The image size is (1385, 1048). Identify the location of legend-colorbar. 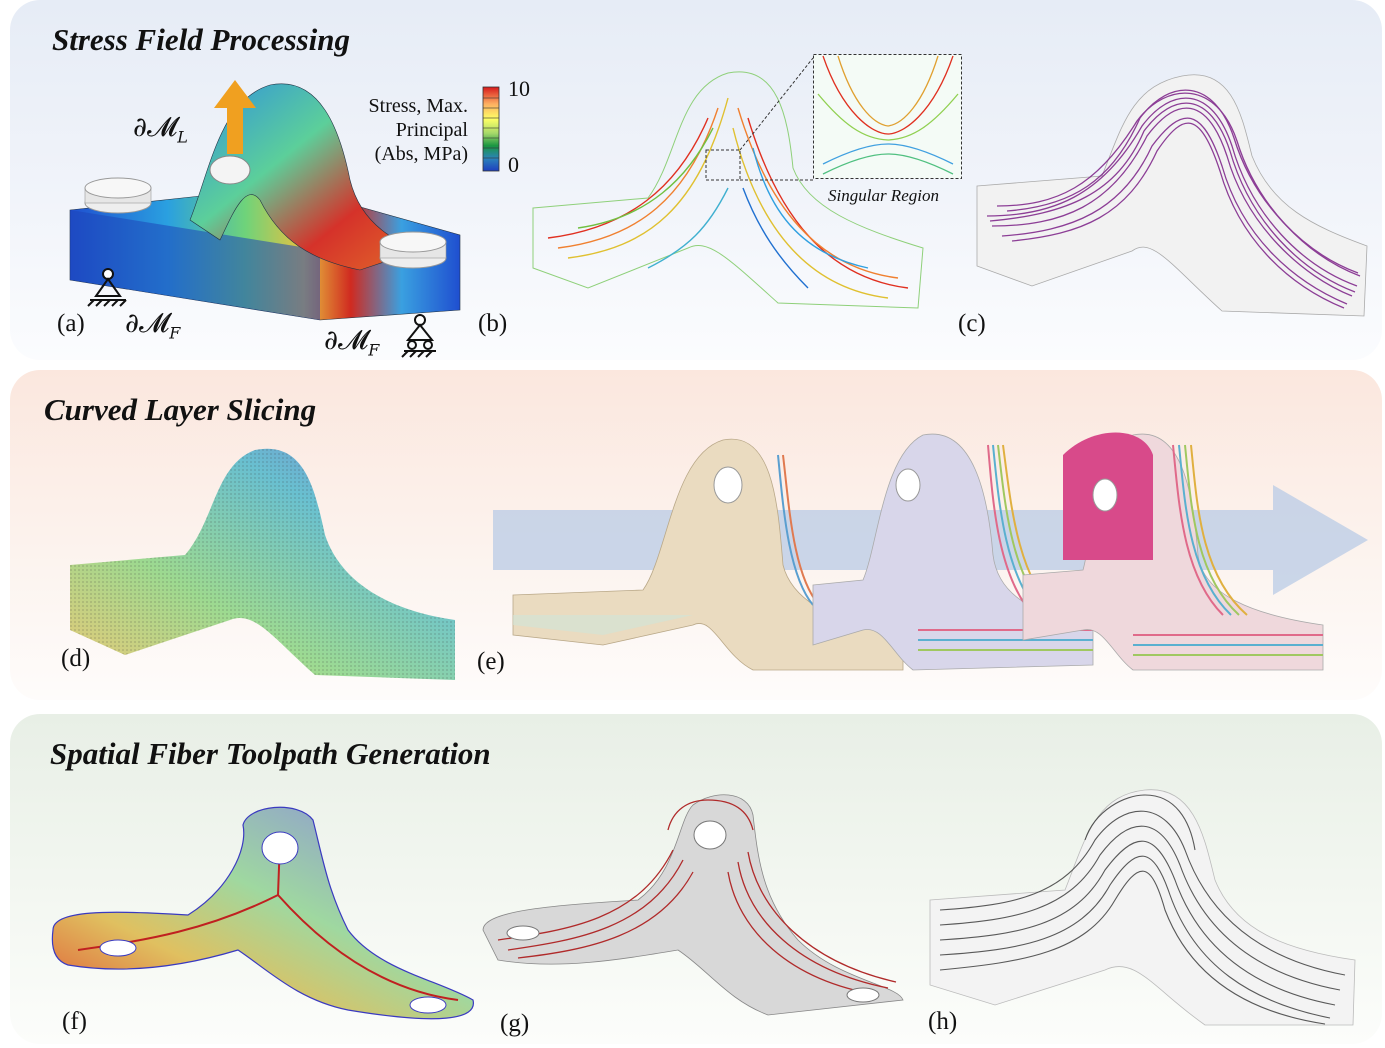
(491, 129).